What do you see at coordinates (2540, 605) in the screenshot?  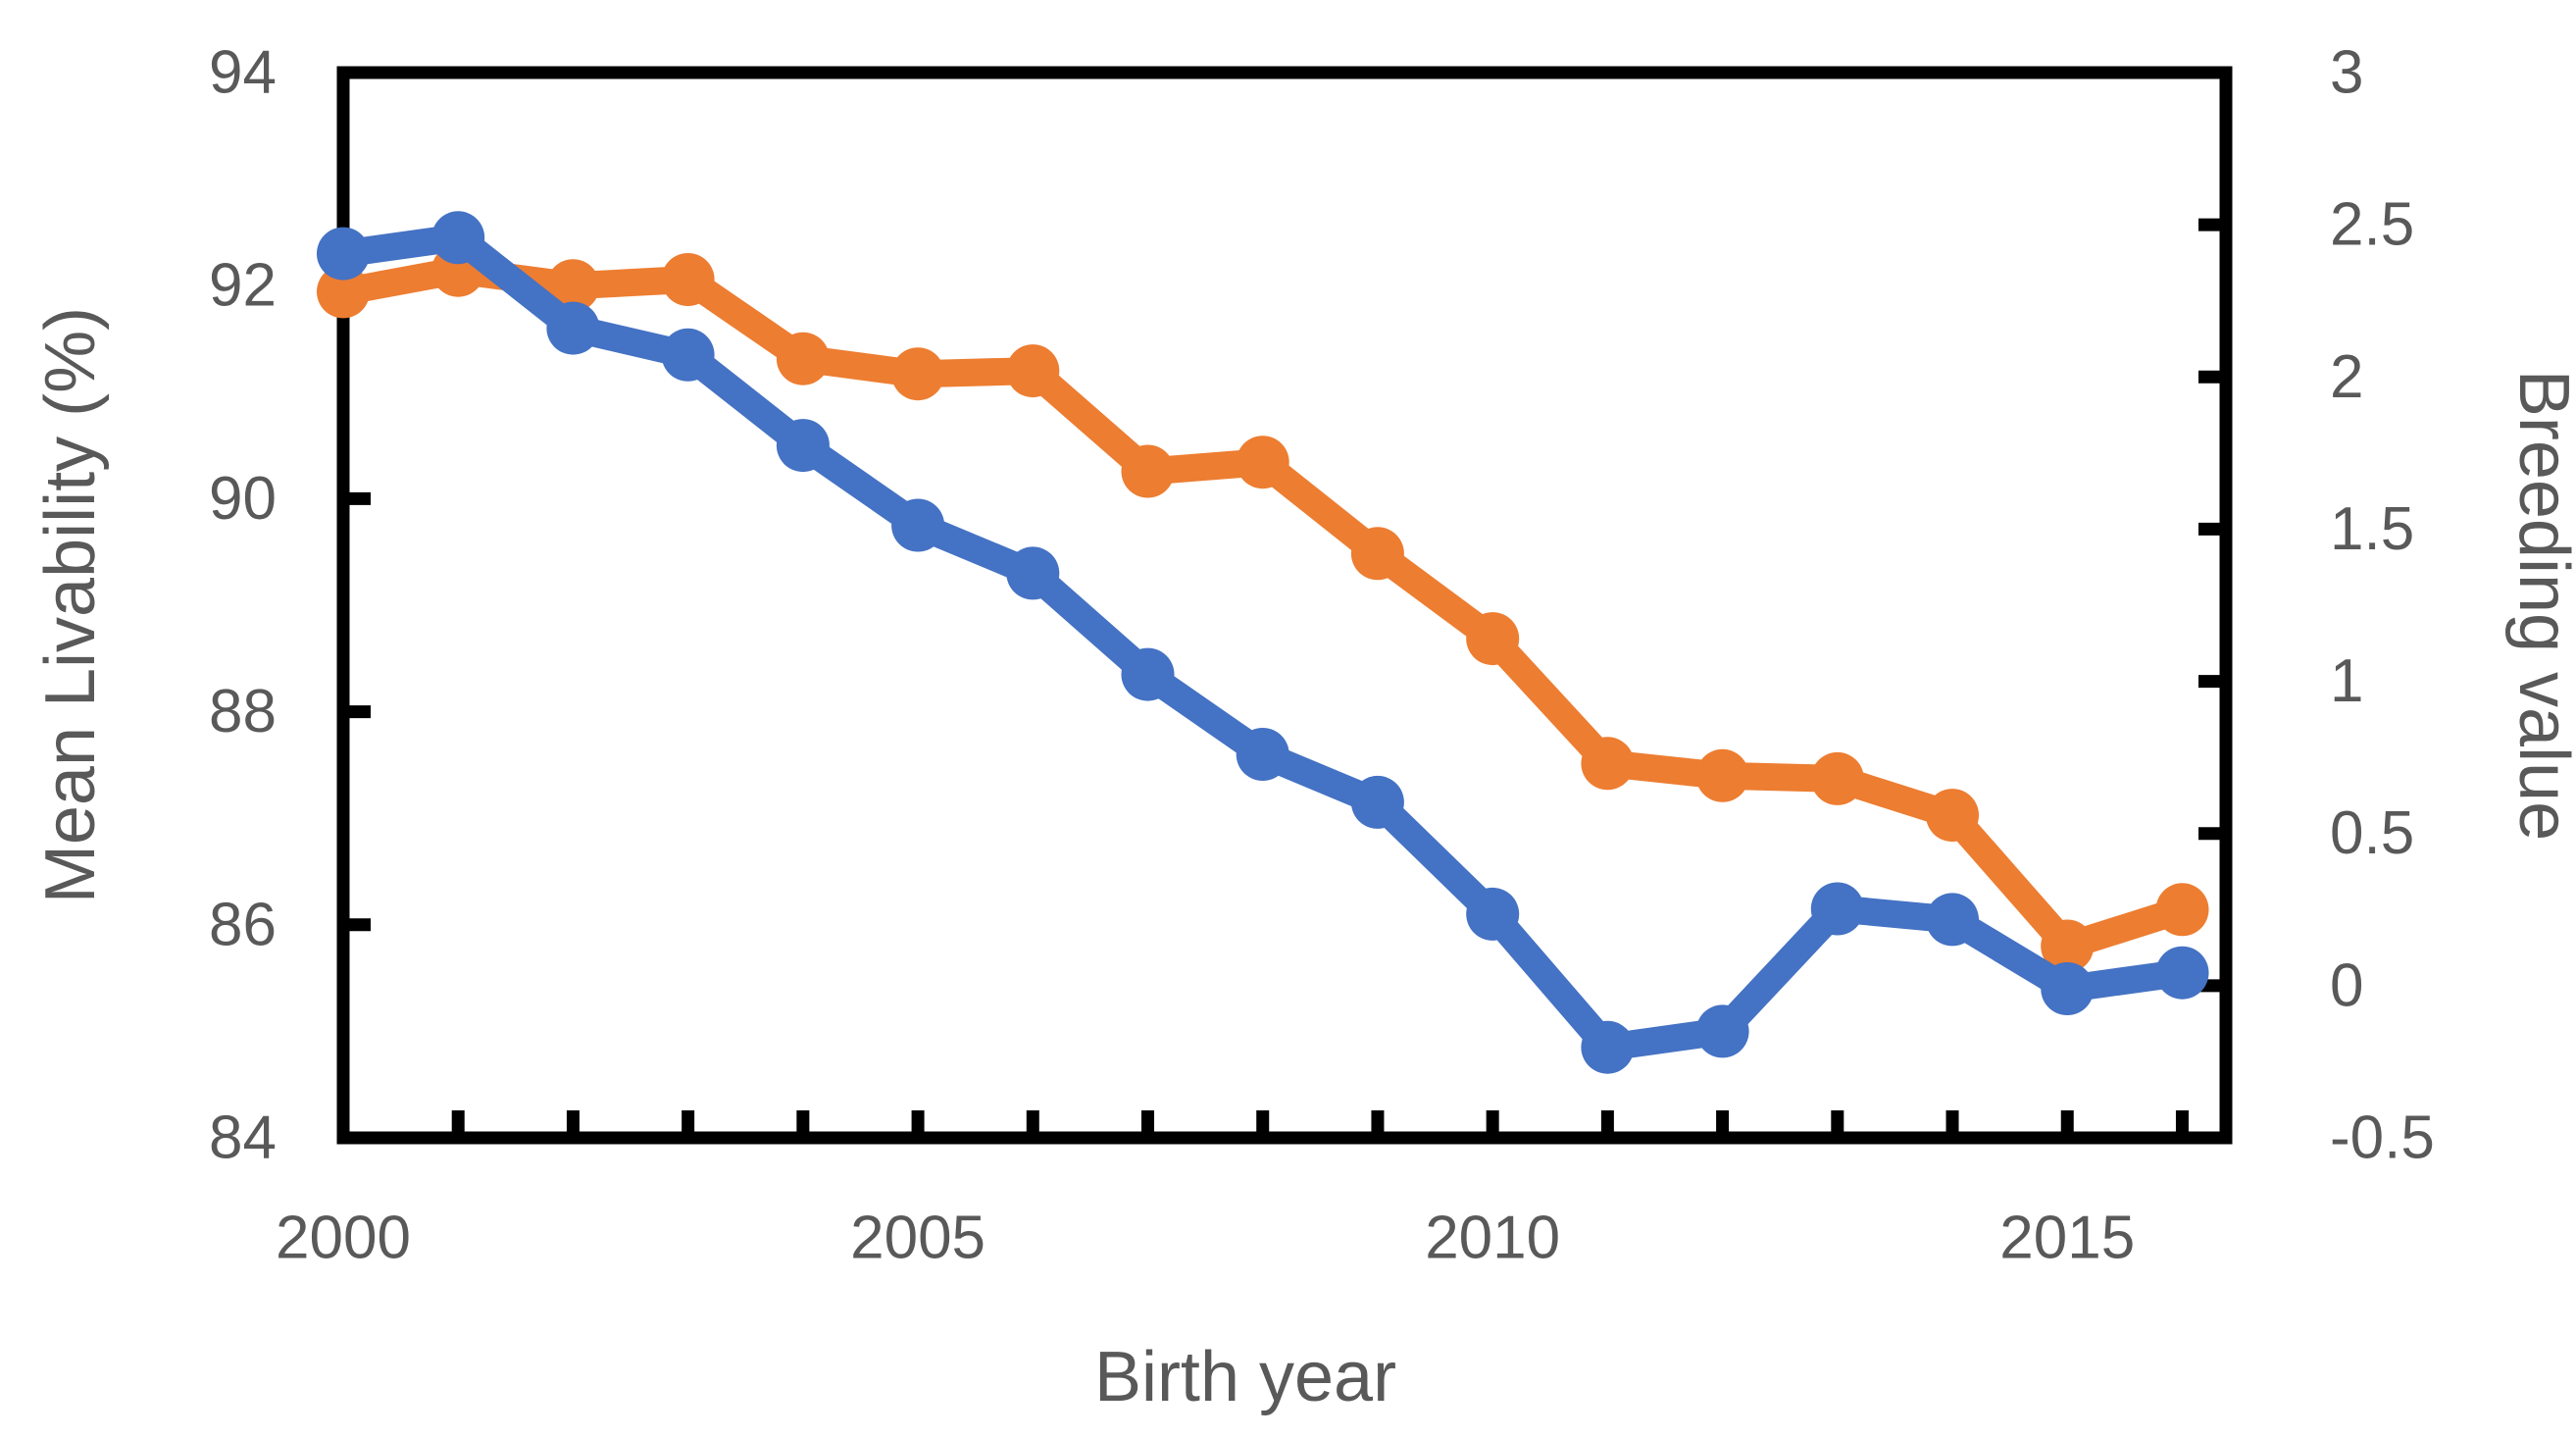 I see `right-axis-title: Breeding value` at bounding box center [2540, 605].